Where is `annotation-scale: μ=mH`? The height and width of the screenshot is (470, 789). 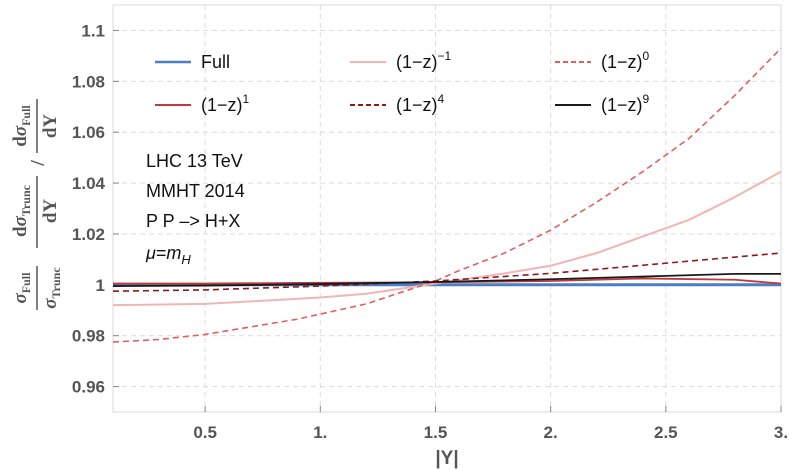 annotation-scale: μ=mH is located at coordinates (168, 255).